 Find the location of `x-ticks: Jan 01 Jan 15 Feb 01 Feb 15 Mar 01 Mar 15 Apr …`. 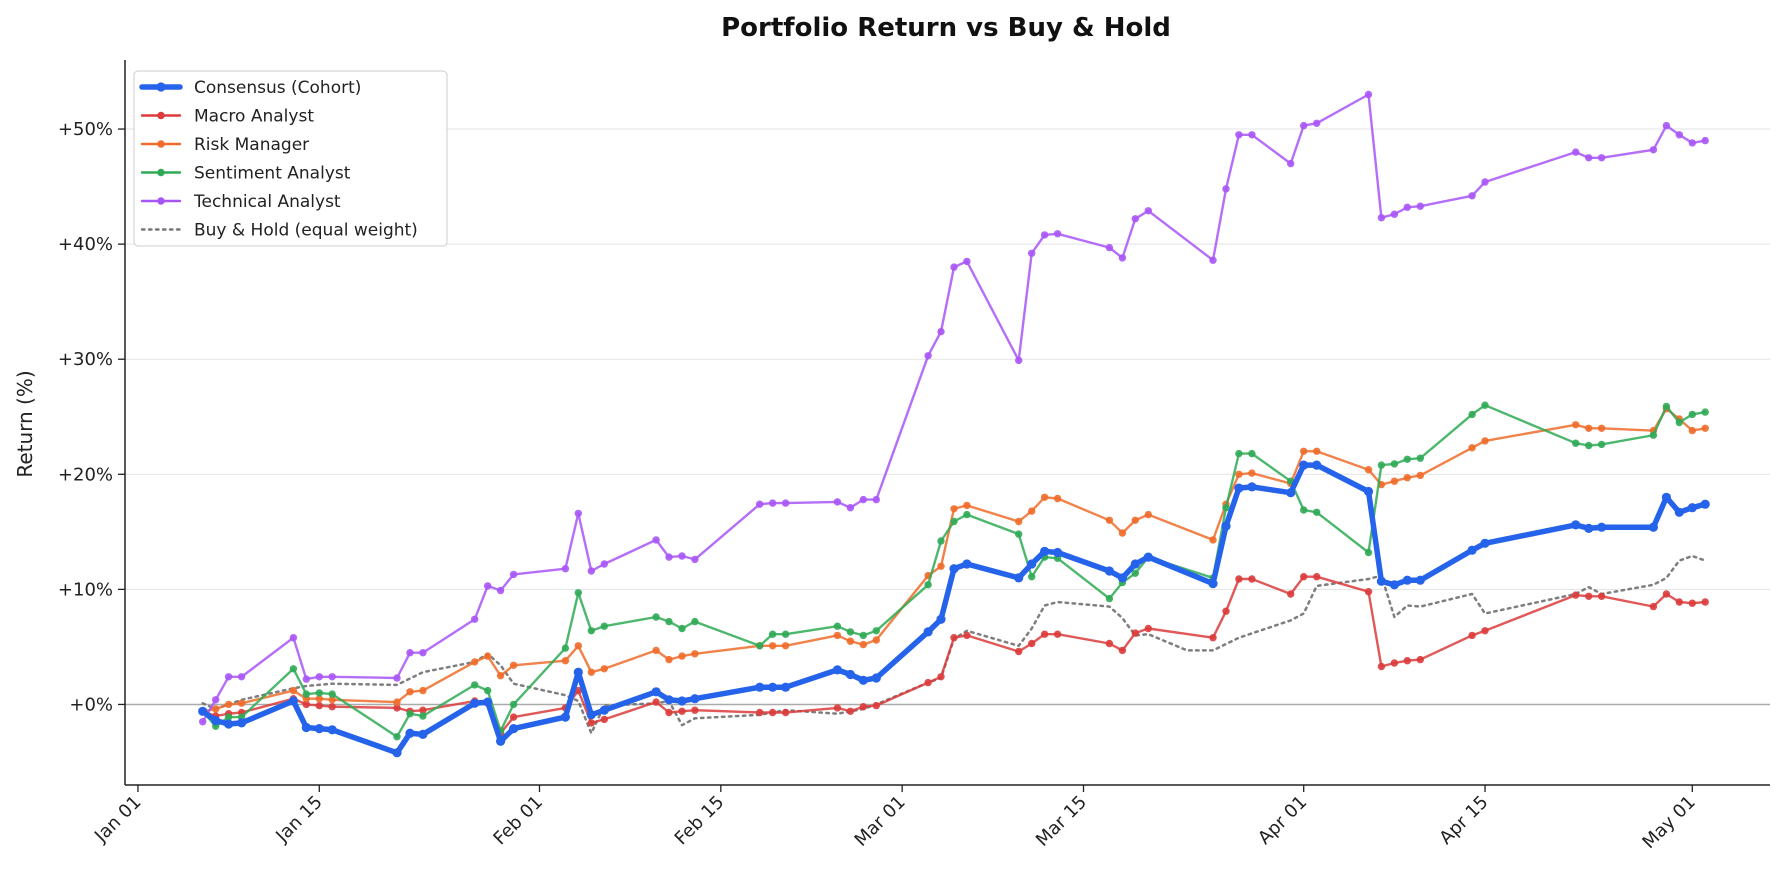

x-ticks: Jan 01 Jan 15 Feb 01 Feb 15 Mar 01 Mar 15 Apr … is located at coordinates (895, 819).